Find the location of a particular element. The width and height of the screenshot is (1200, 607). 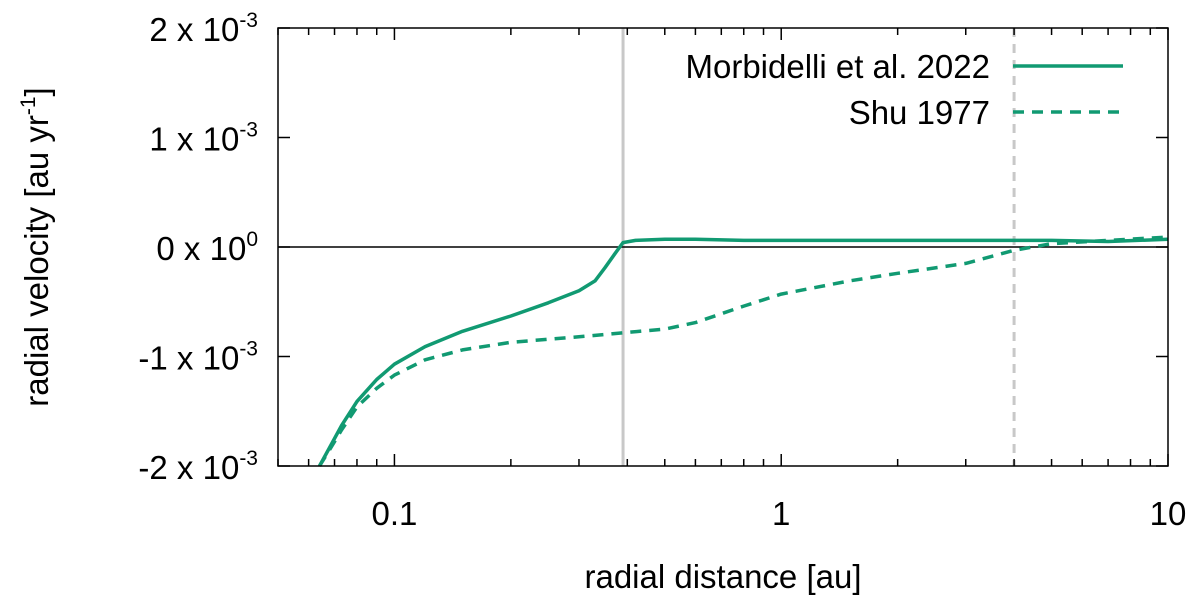

y-axis-label: radial velocity [au yr-1] is located at coordinates (36, 246).